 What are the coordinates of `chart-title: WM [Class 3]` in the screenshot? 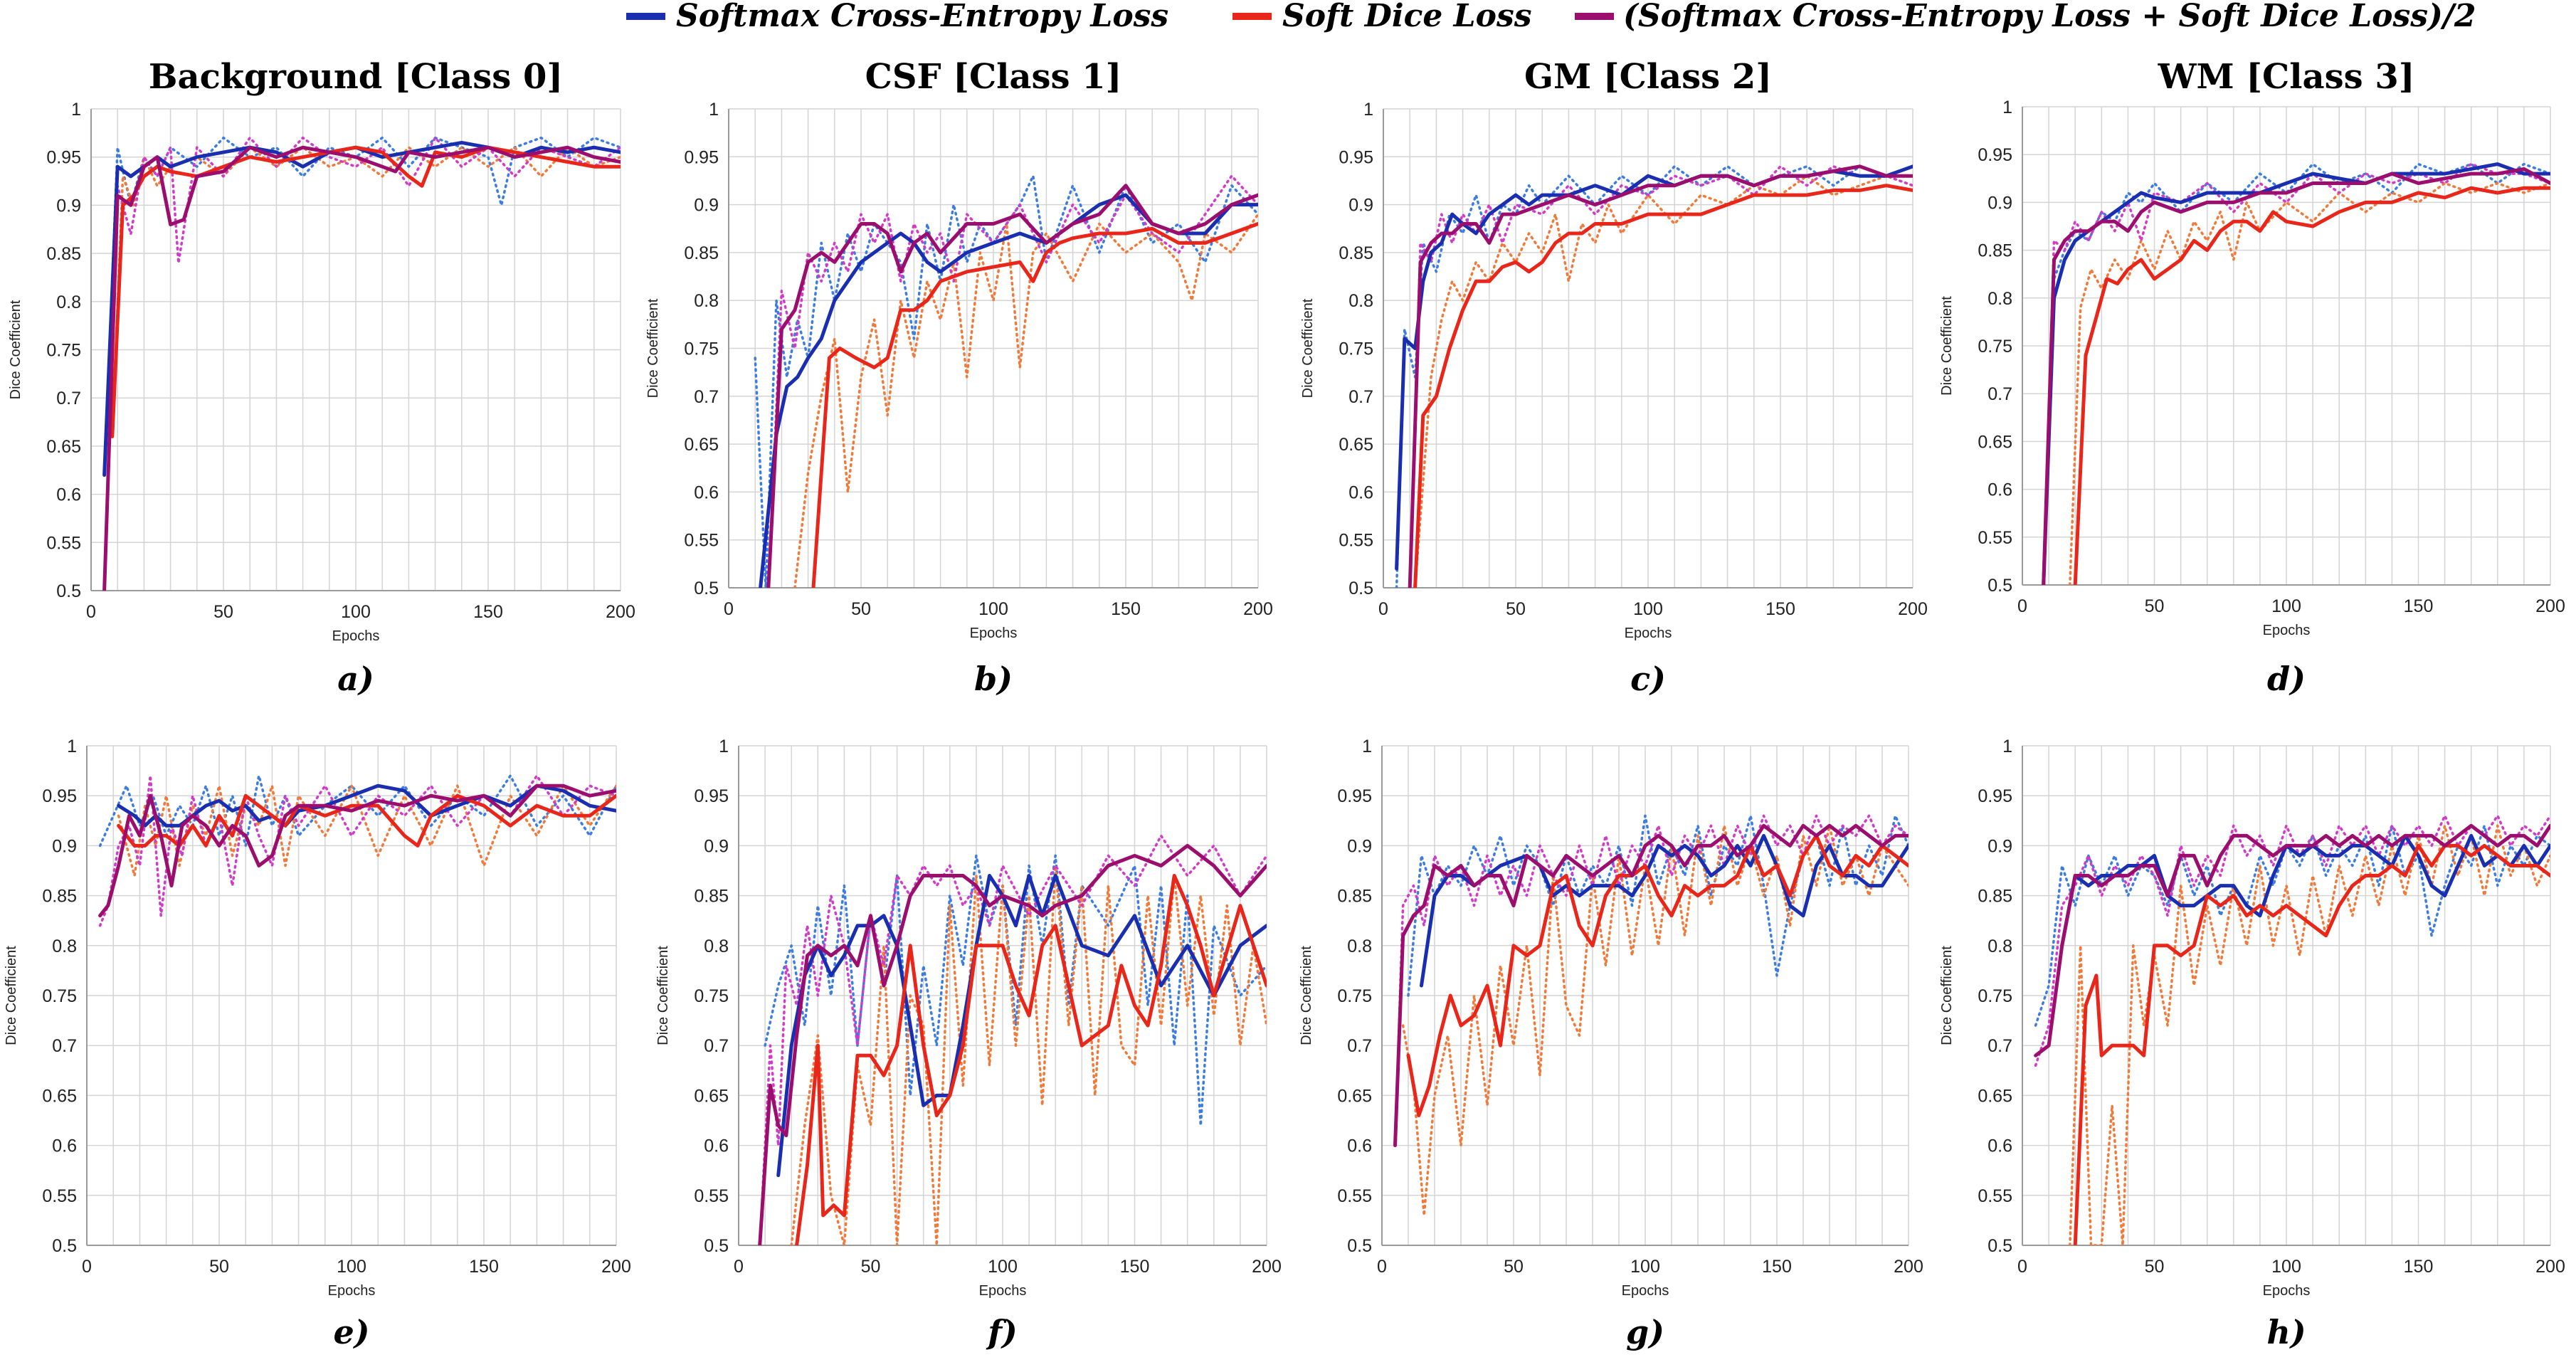 It's located at (2286, 77).